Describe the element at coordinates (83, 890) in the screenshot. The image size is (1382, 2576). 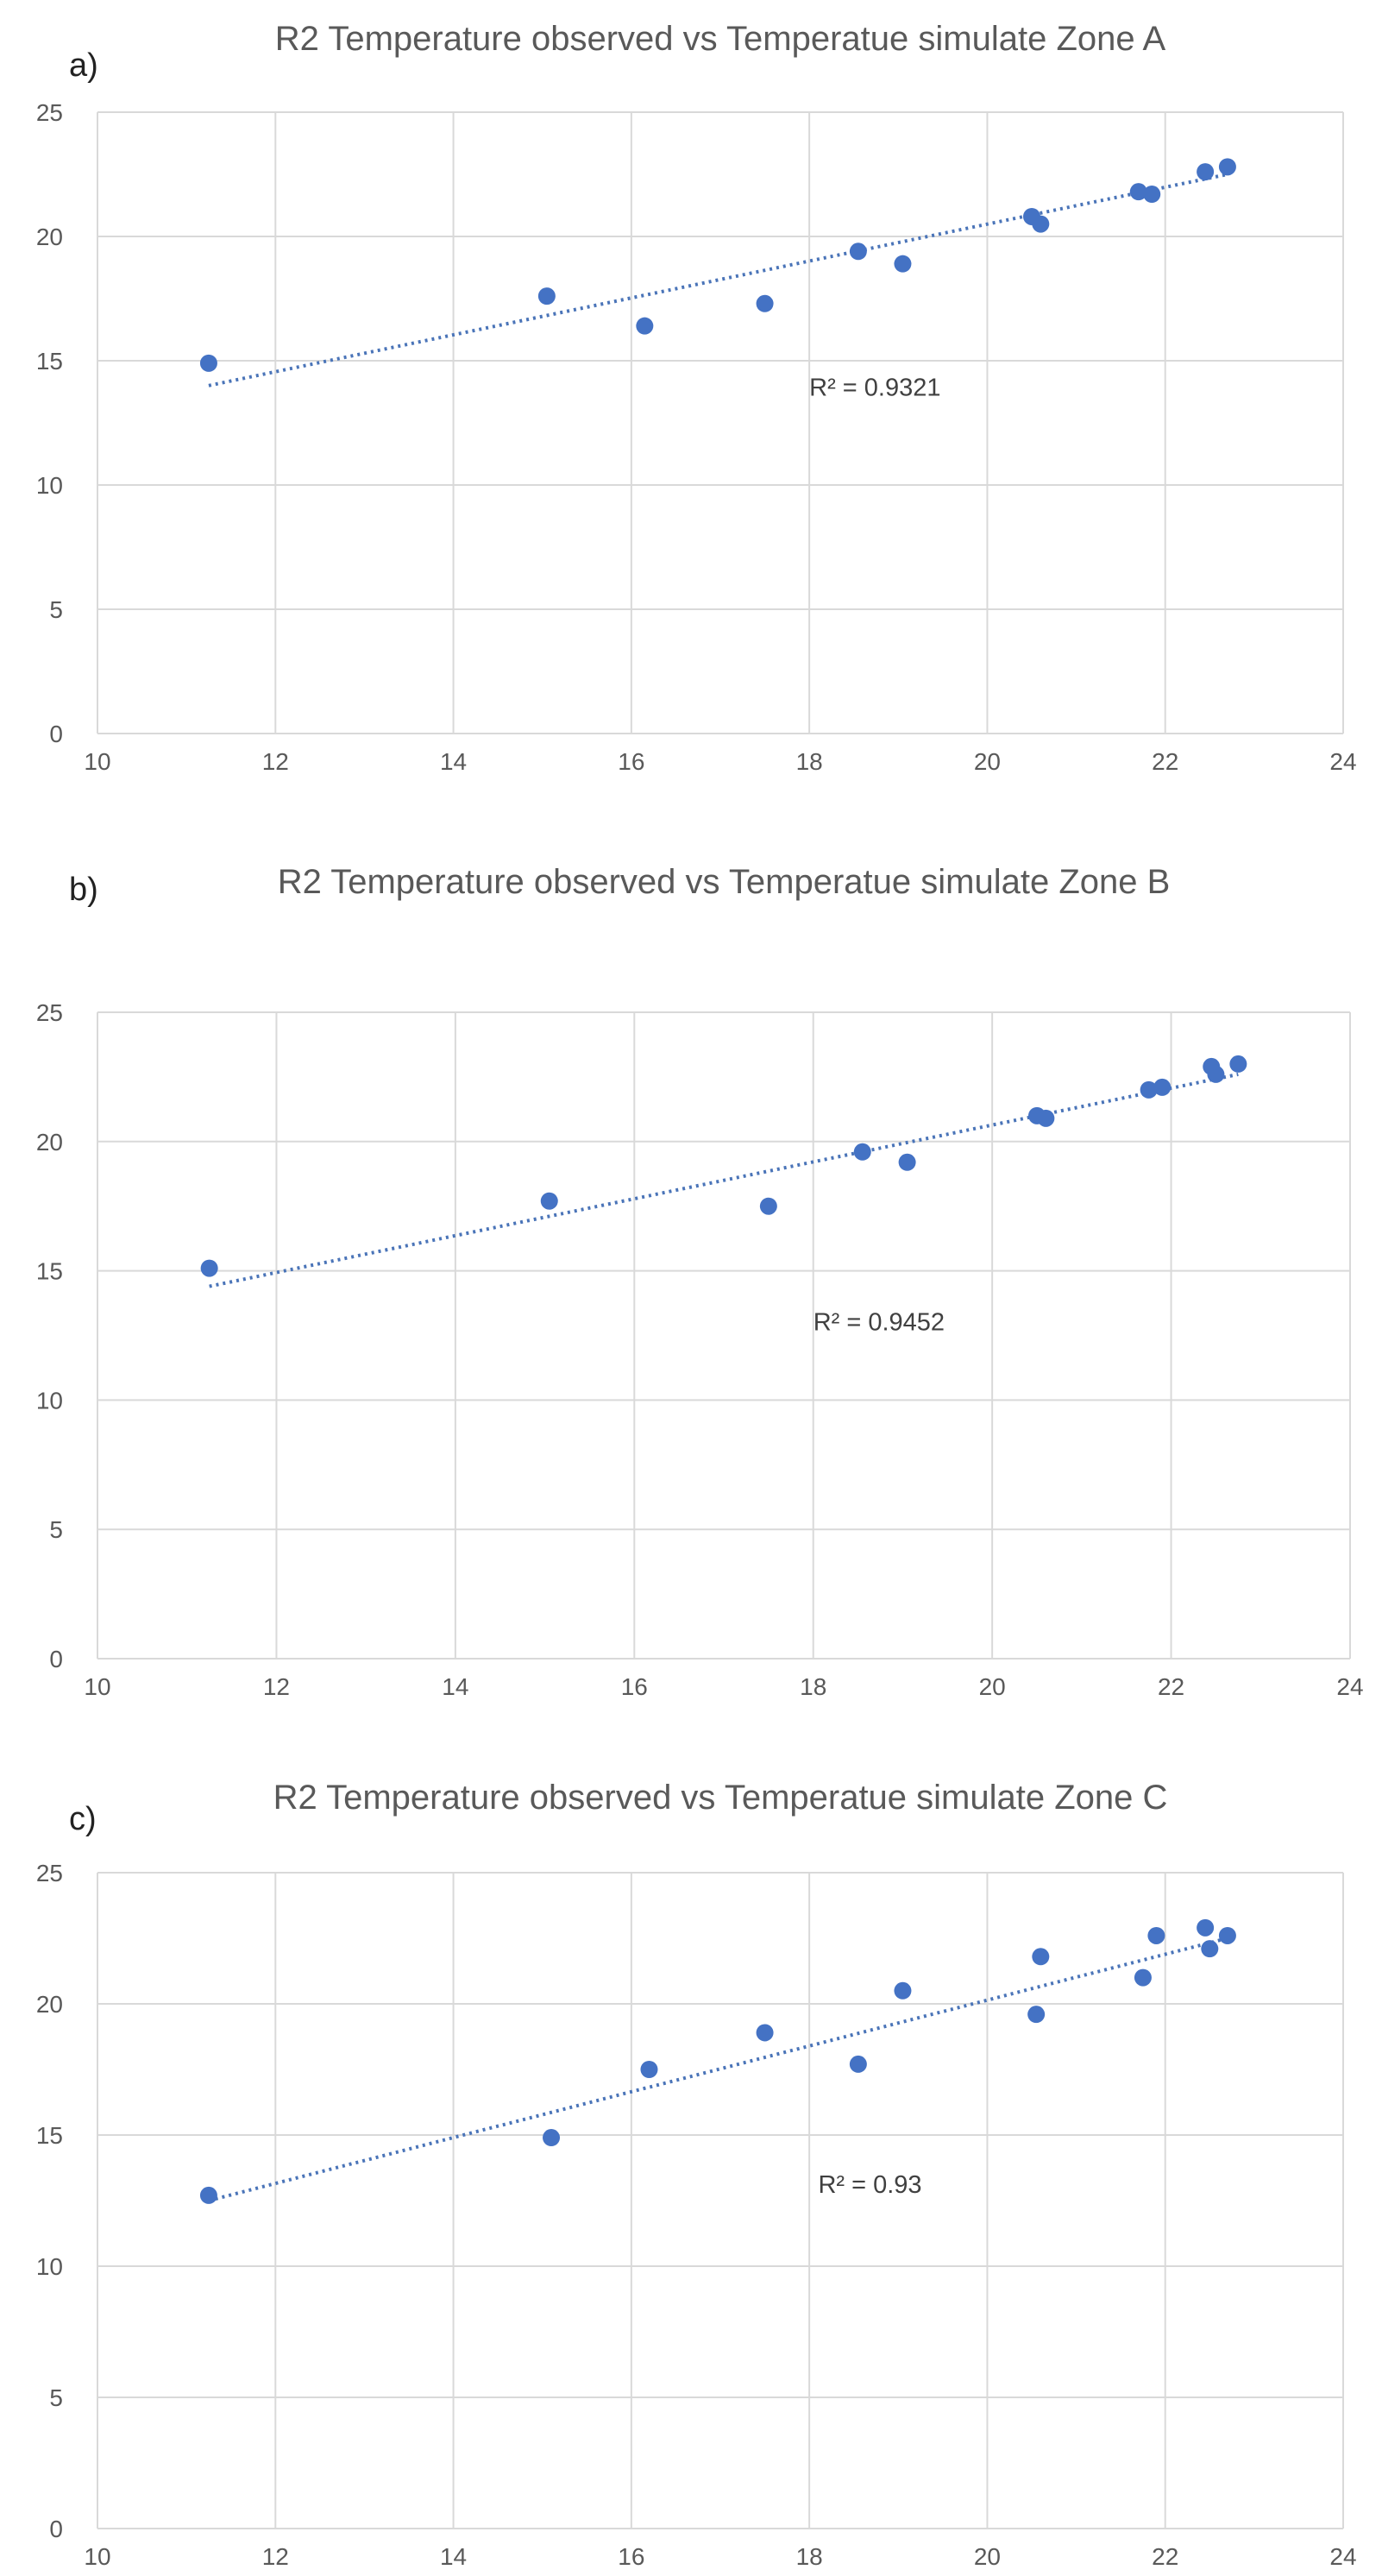
I see `panel-letter: b)` at that location.